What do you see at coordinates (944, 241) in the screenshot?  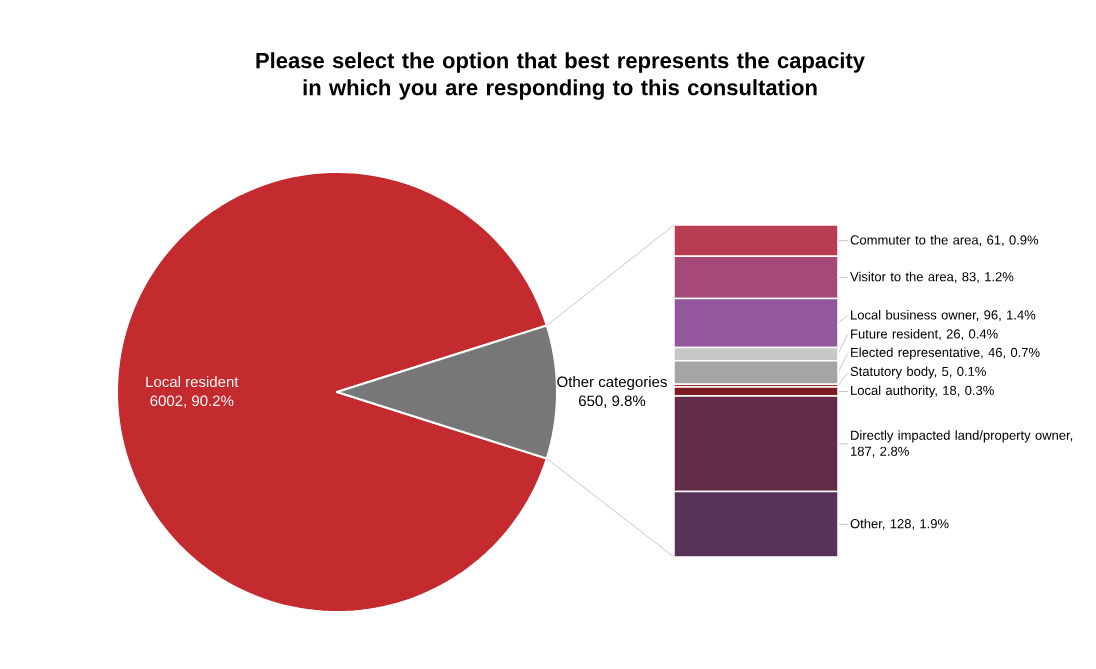 I see `data-label: Commuter to the area, 61, 0.9%` at bounding box center [944, 241].